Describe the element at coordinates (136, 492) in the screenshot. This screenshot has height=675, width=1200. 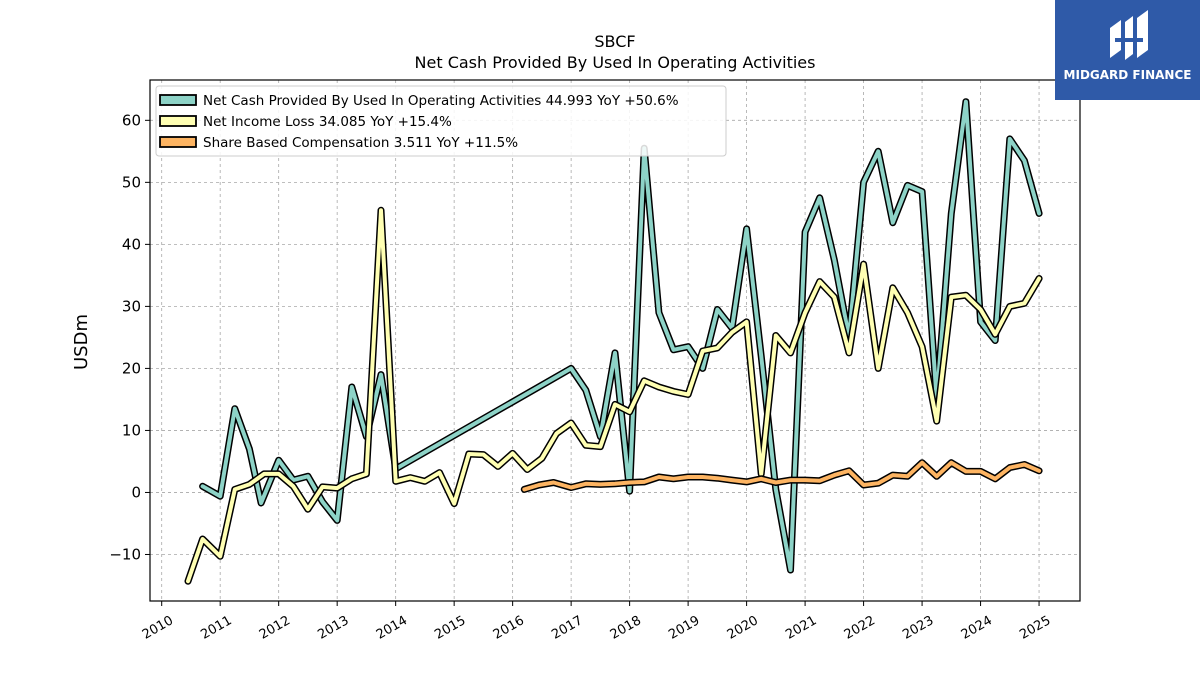
I see `y-tick-label: 0` at that location.